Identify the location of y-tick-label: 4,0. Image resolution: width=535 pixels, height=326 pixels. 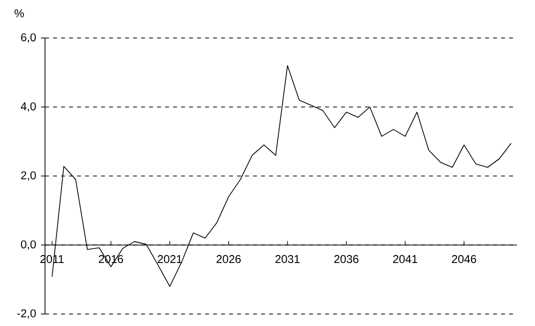
(28, 107).